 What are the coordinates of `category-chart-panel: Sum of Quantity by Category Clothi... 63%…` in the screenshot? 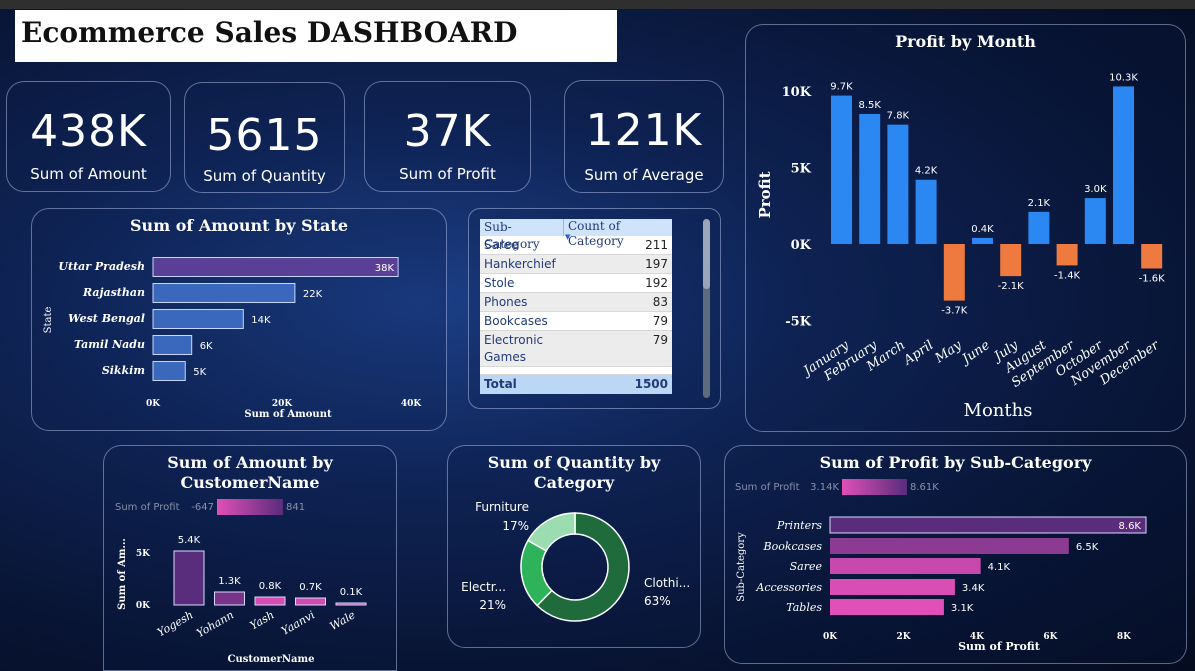 It's located at (574, 546).